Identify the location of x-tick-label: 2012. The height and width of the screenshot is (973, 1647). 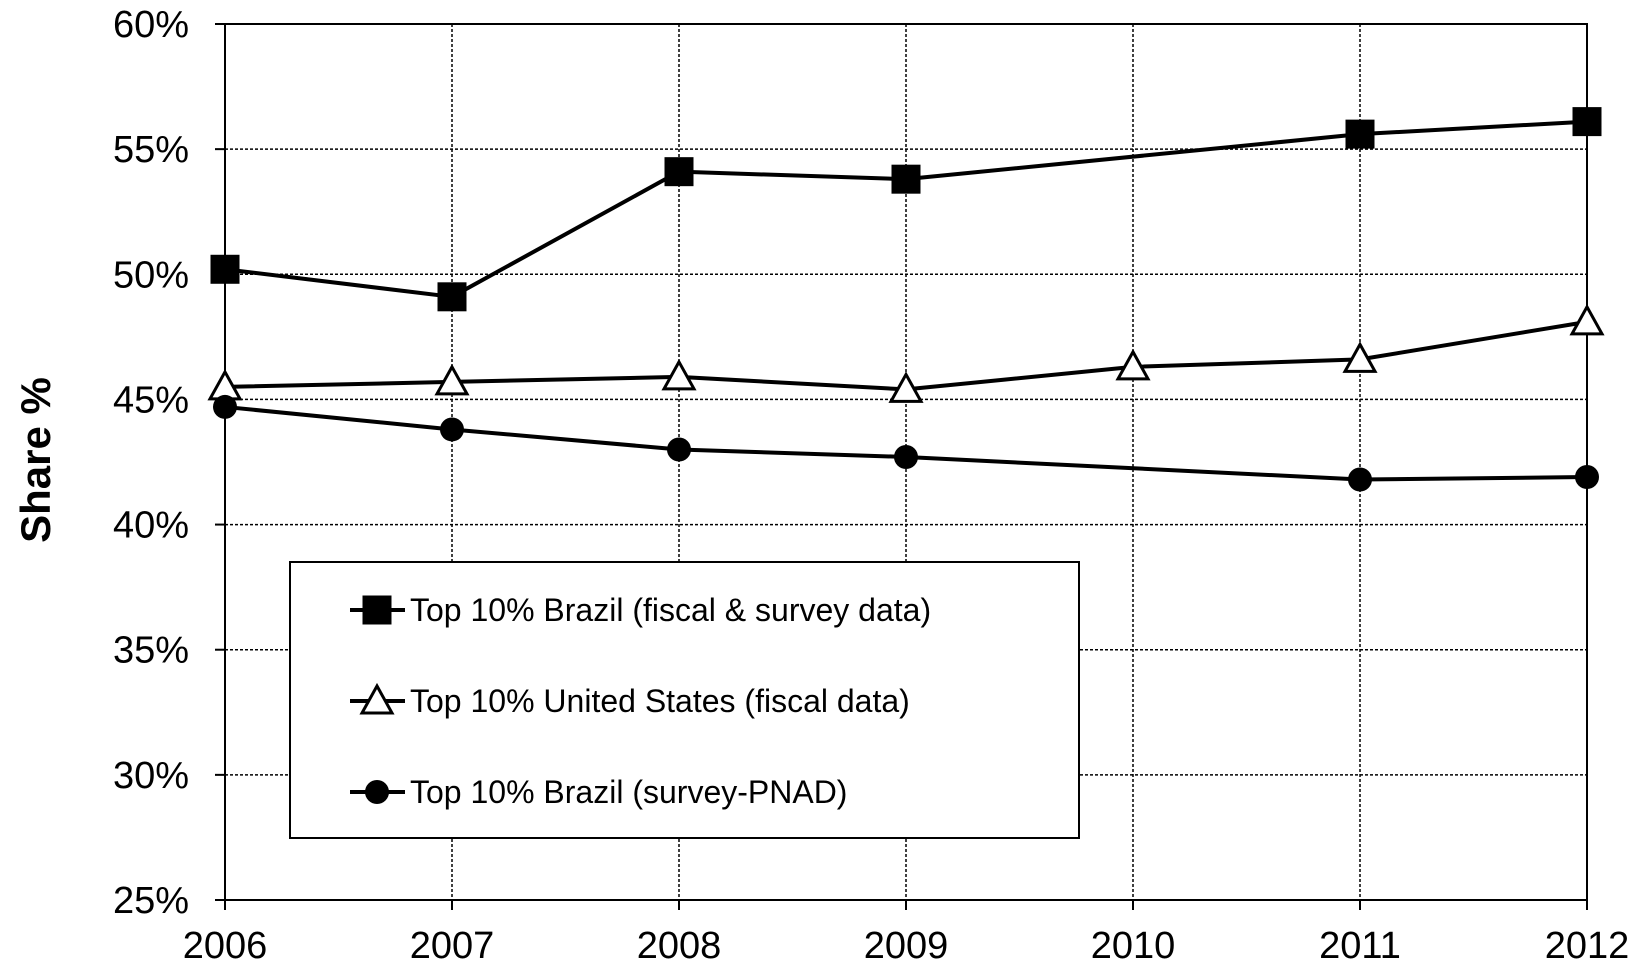
(1587, 946).